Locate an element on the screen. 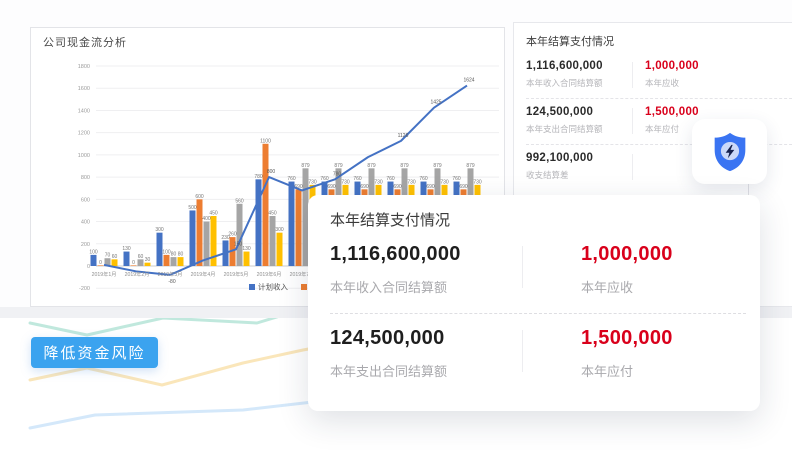  chart-title: 公司现金流分析 is located at coordinates (85, 43).